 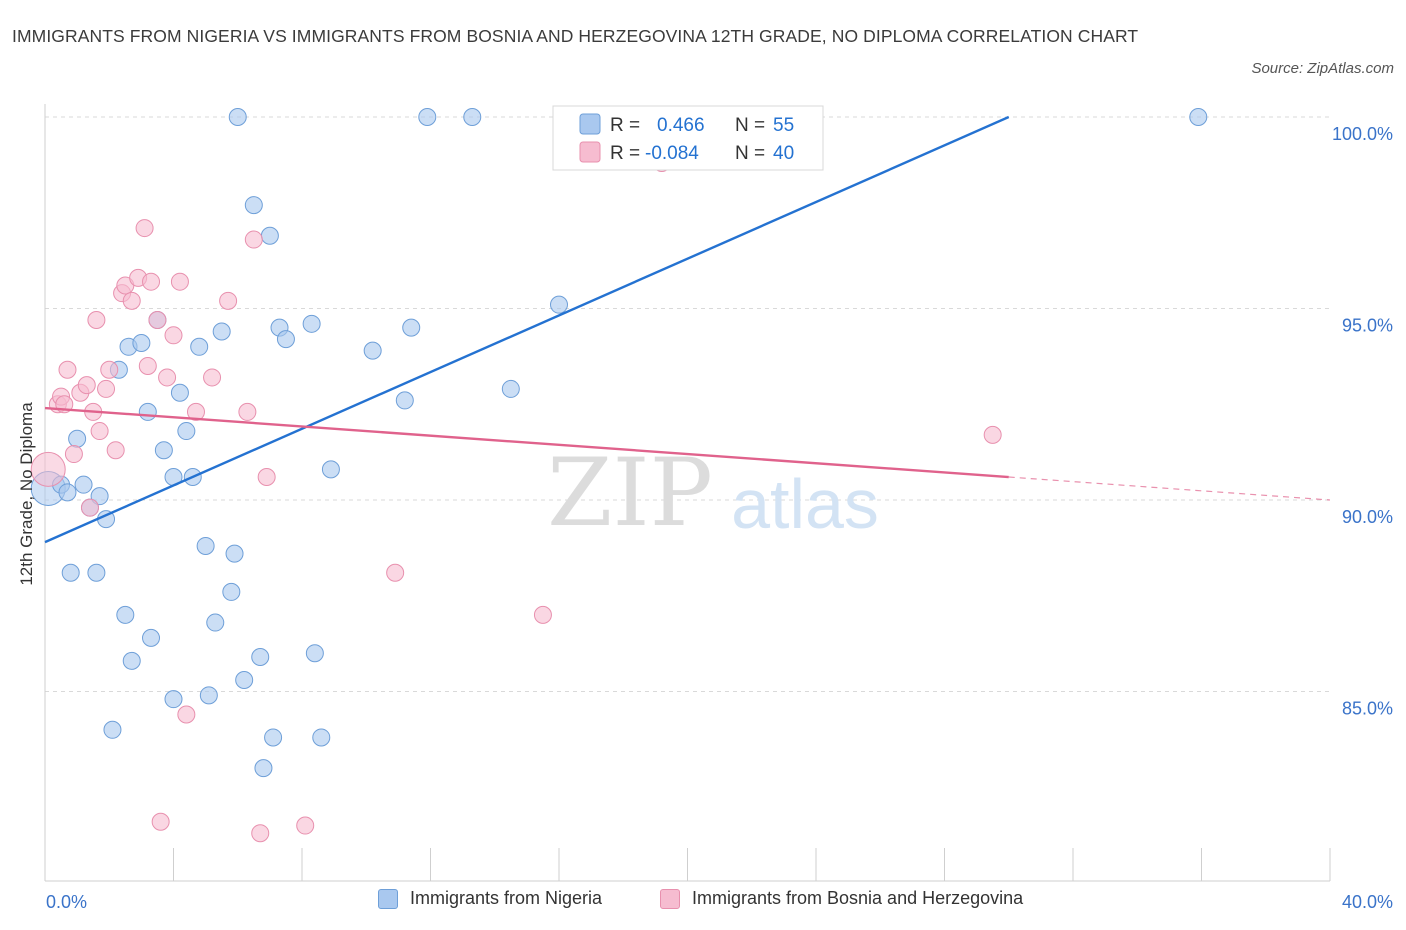 What do you see at coordinates (672, 153) in the screenshot?
I see `legend-r-value: -0.084` at bounding box center [672, 153].